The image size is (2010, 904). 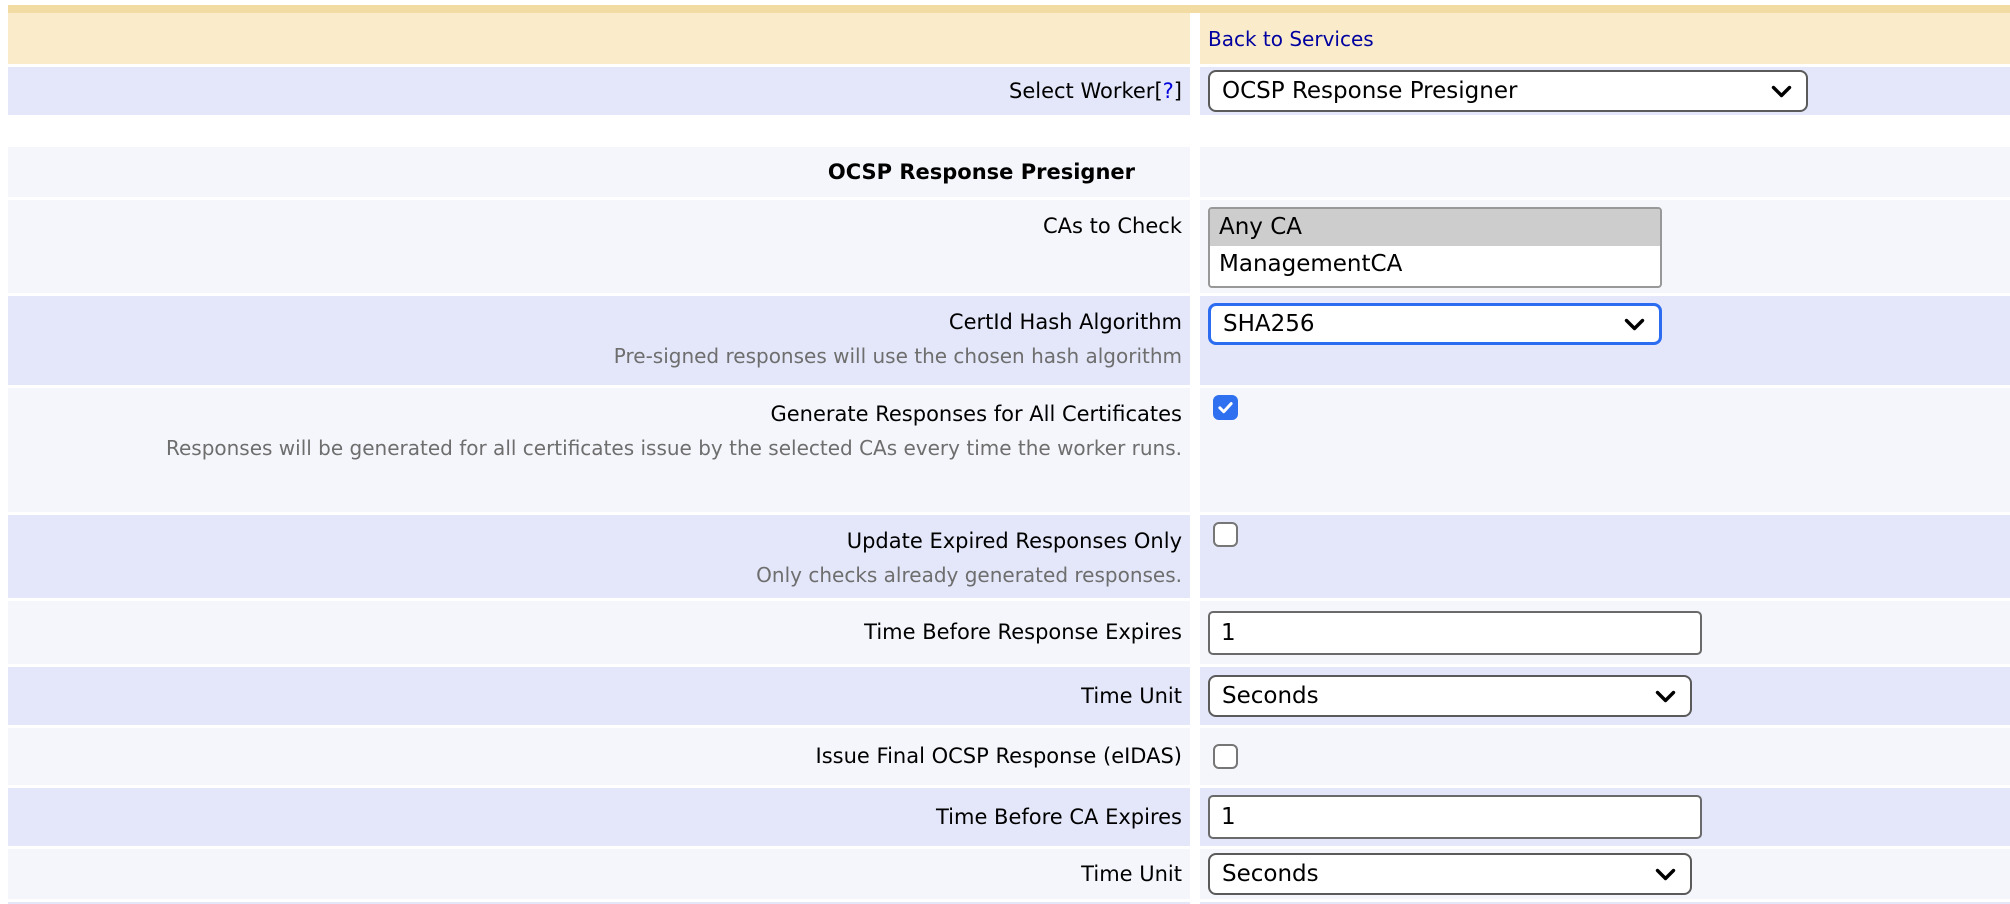 What do you see at coordinates (1009, 903) in the screenshot?
I see `next-row-partial` at bounding box center [1009, 903].